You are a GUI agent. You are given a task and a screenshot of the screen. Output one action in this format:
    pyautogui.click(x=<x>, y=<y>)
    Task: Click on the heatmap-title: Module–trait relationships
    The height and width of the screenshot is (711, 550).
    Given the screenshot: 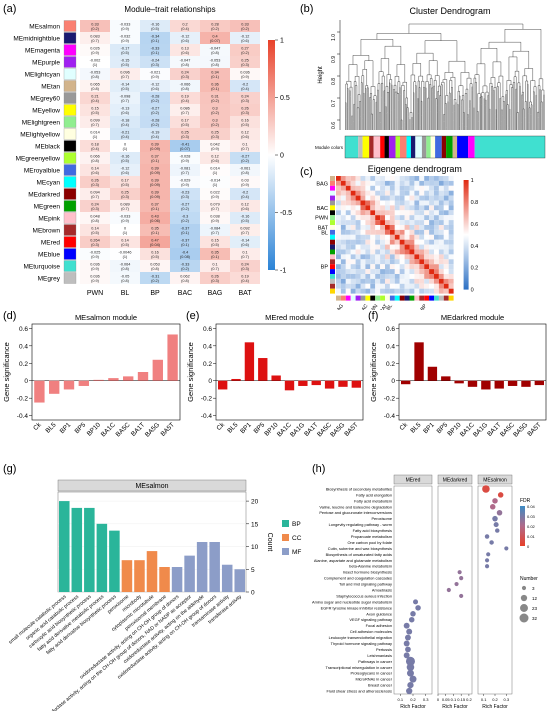 What is the action you would take?
    pyautogui.click(x=169, y=9)
    